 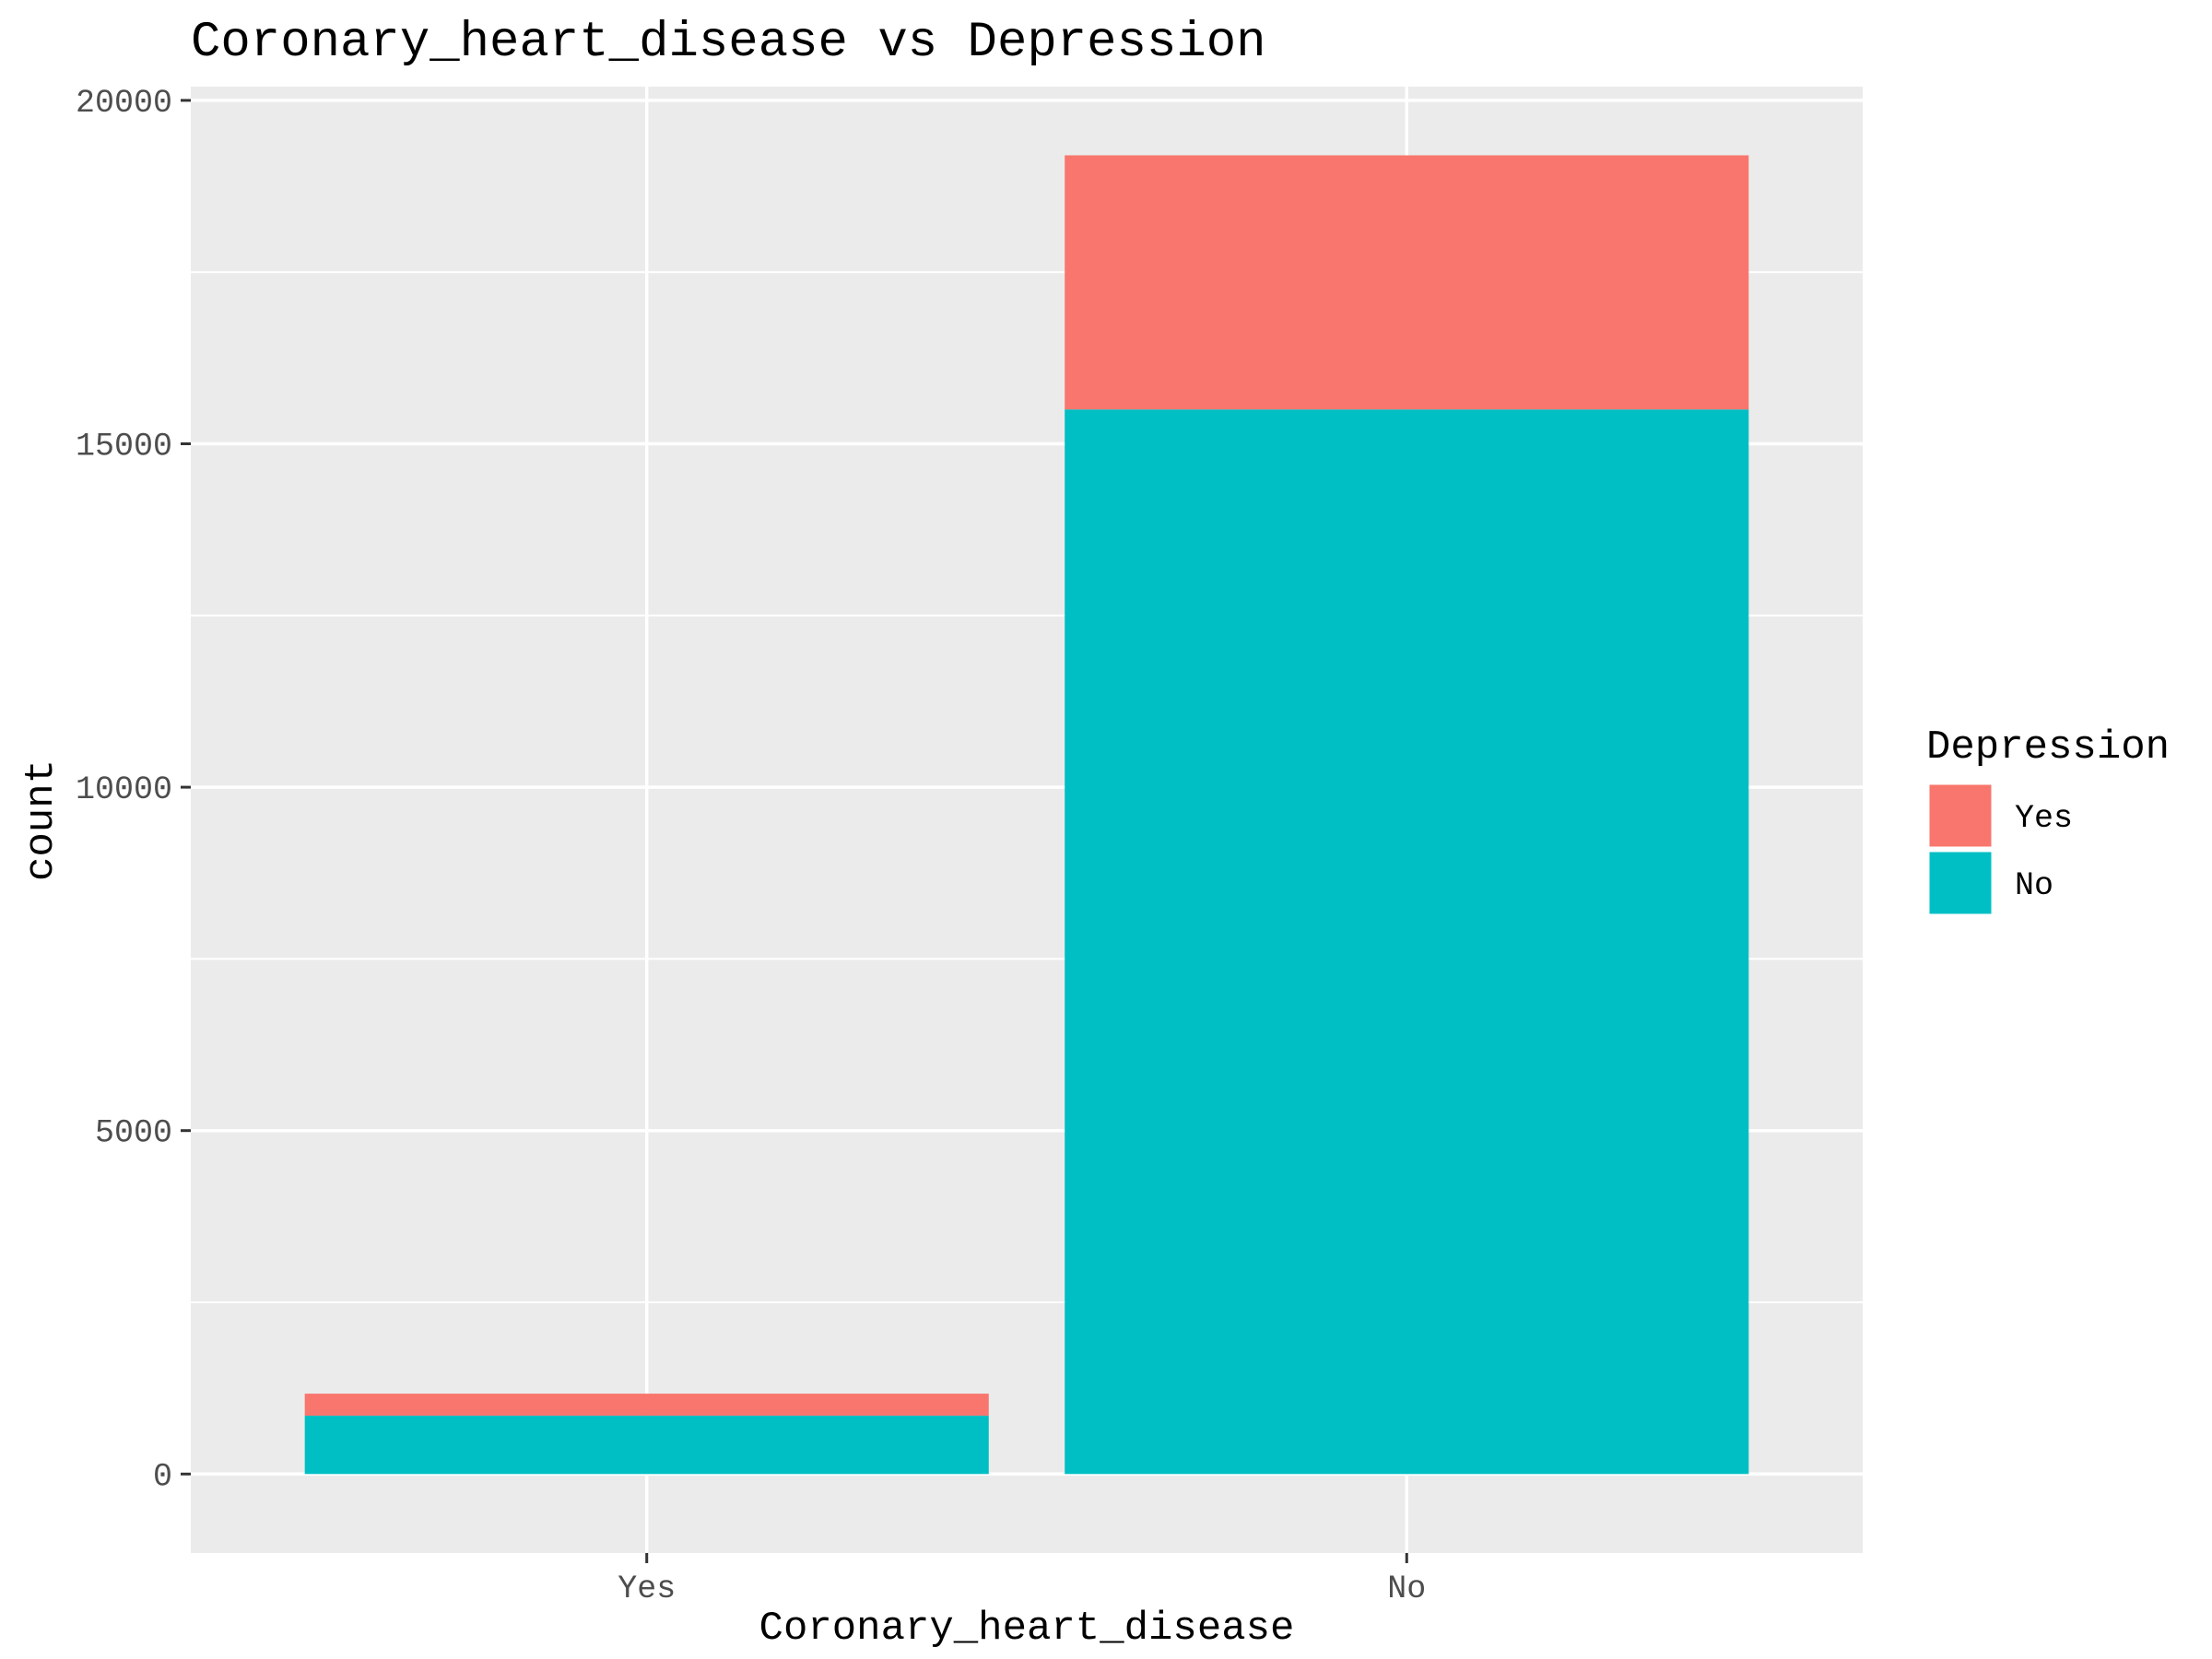 I want to click on legend: Depression Yes No, so click(x=2048, y=820).